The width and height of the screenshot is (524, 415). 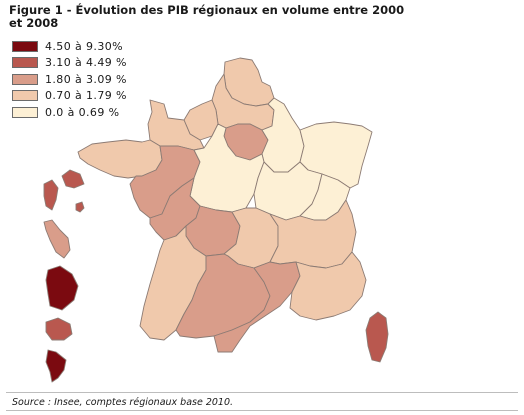 I want to click on legend-label: 4.50 à 9.30%, so click(x=84, y=46).